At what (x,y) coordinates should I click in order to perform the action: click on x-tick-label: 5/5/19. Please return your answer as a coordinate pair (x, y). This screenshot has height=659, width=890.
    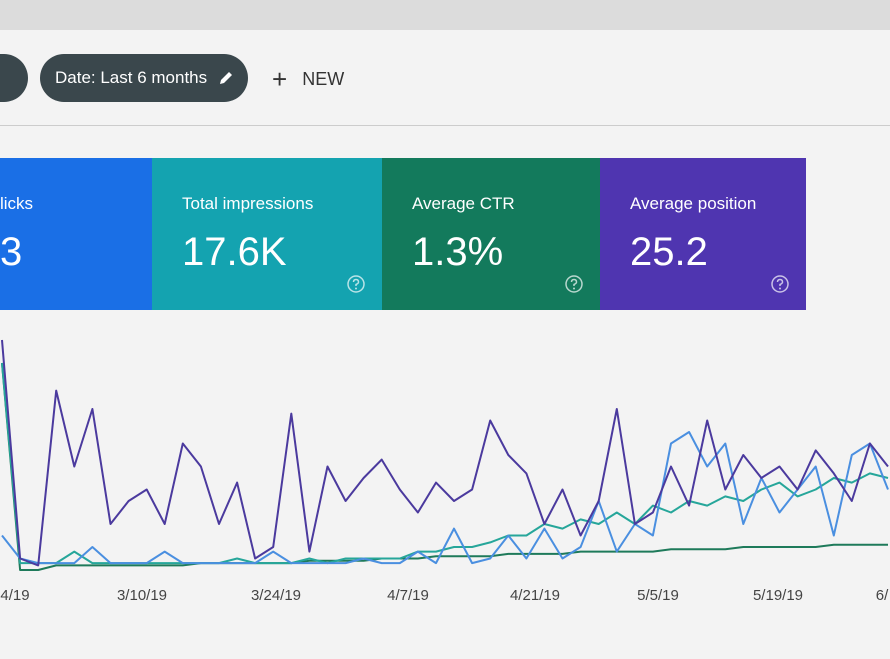
    Looking at the image, I should click on (658, 595).